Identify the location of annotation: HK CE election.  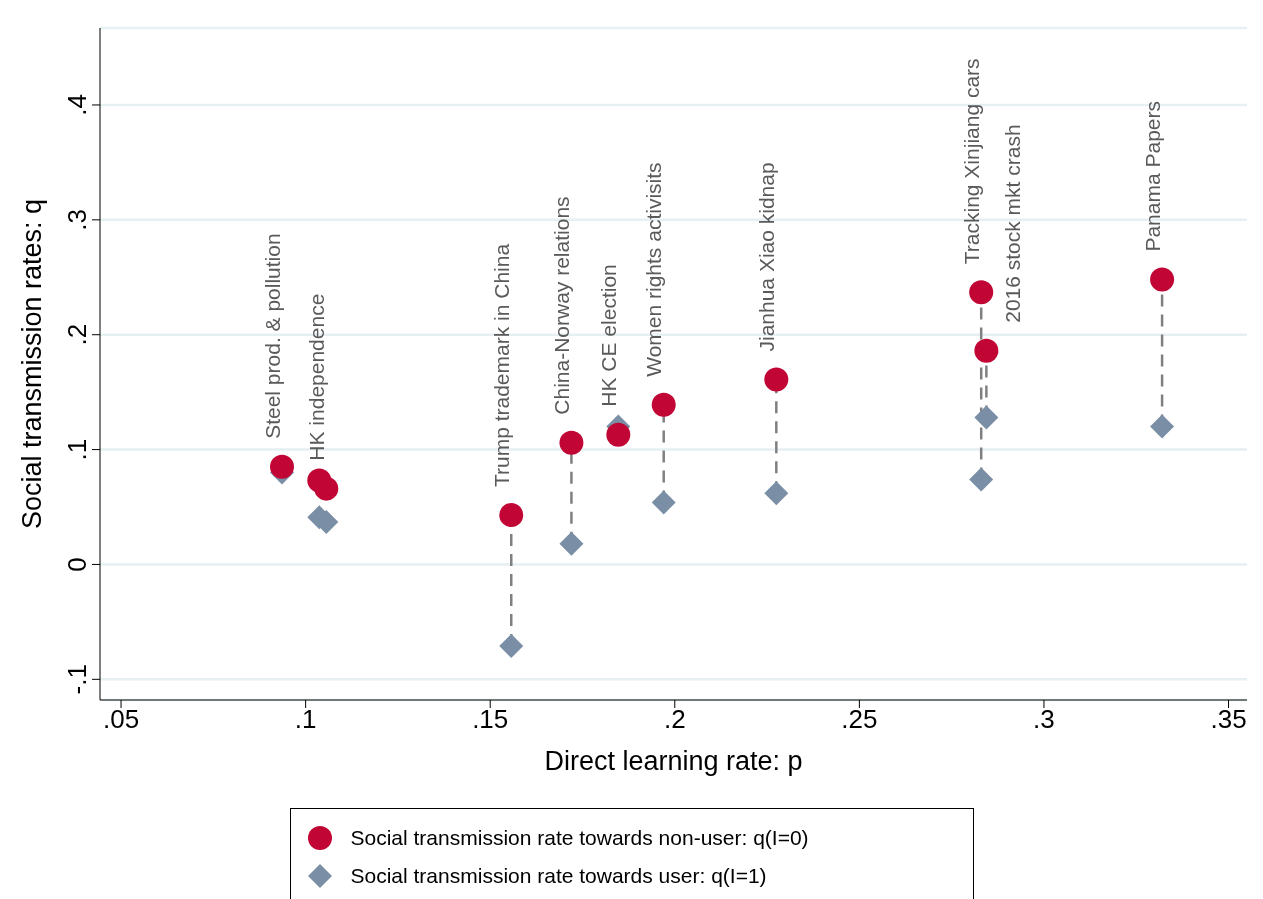
(608, 335).